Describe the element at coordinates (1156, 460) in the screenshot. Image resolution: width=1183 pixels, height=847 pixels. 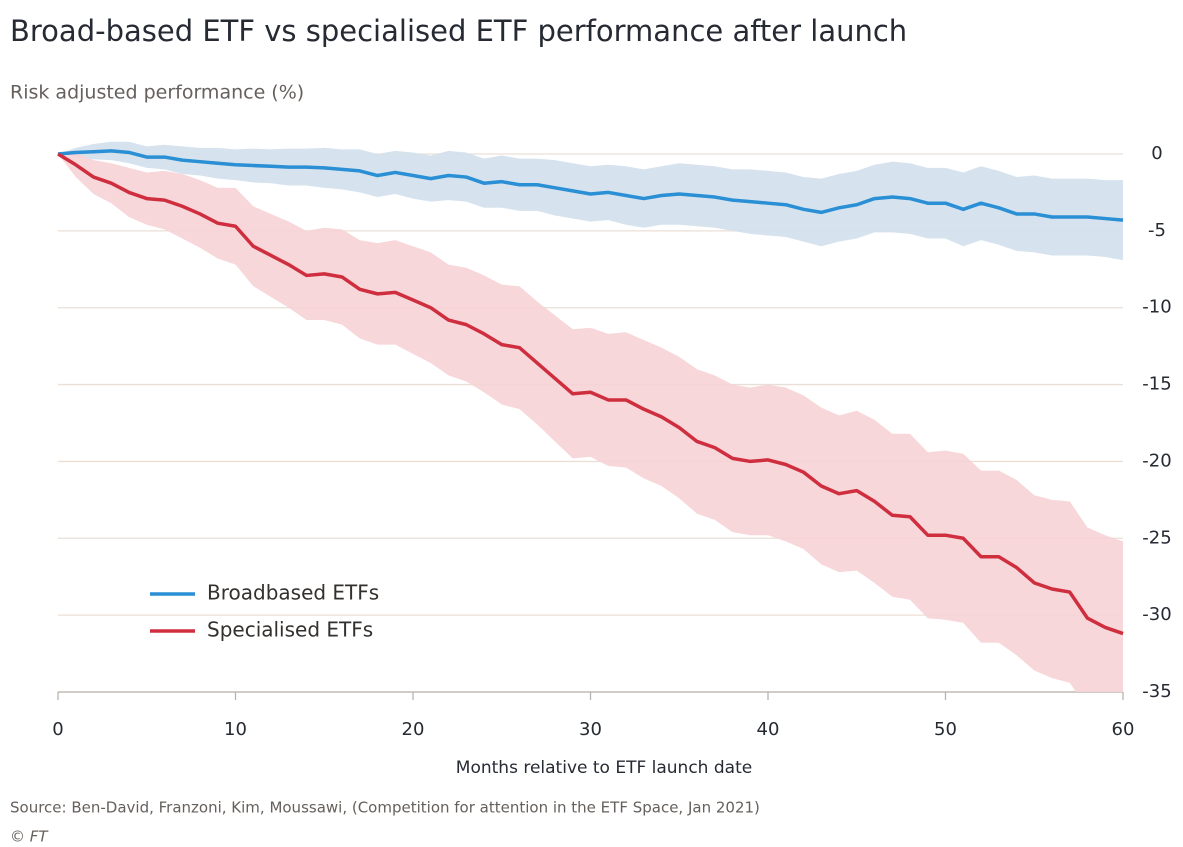
I see `y-tick-label: -20` at that location.